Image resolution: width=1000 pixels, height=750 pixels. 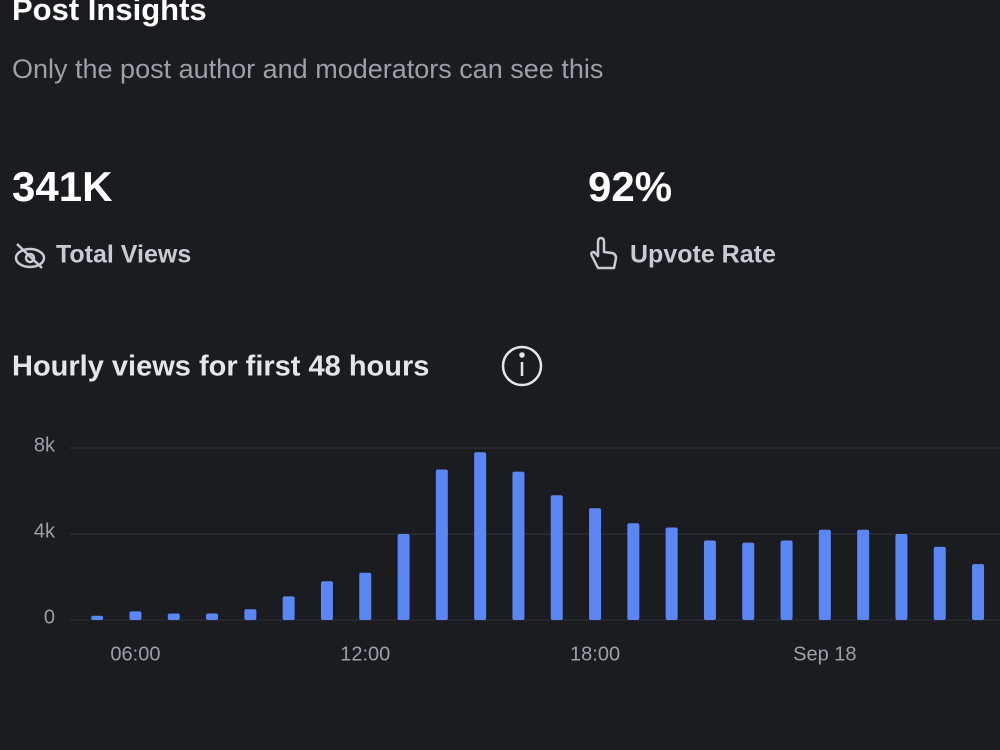 What do you see at coordinates (365, 654) in the screenshot?
I see `x-tick-label: 12:00` at bounding box center [365, 654].